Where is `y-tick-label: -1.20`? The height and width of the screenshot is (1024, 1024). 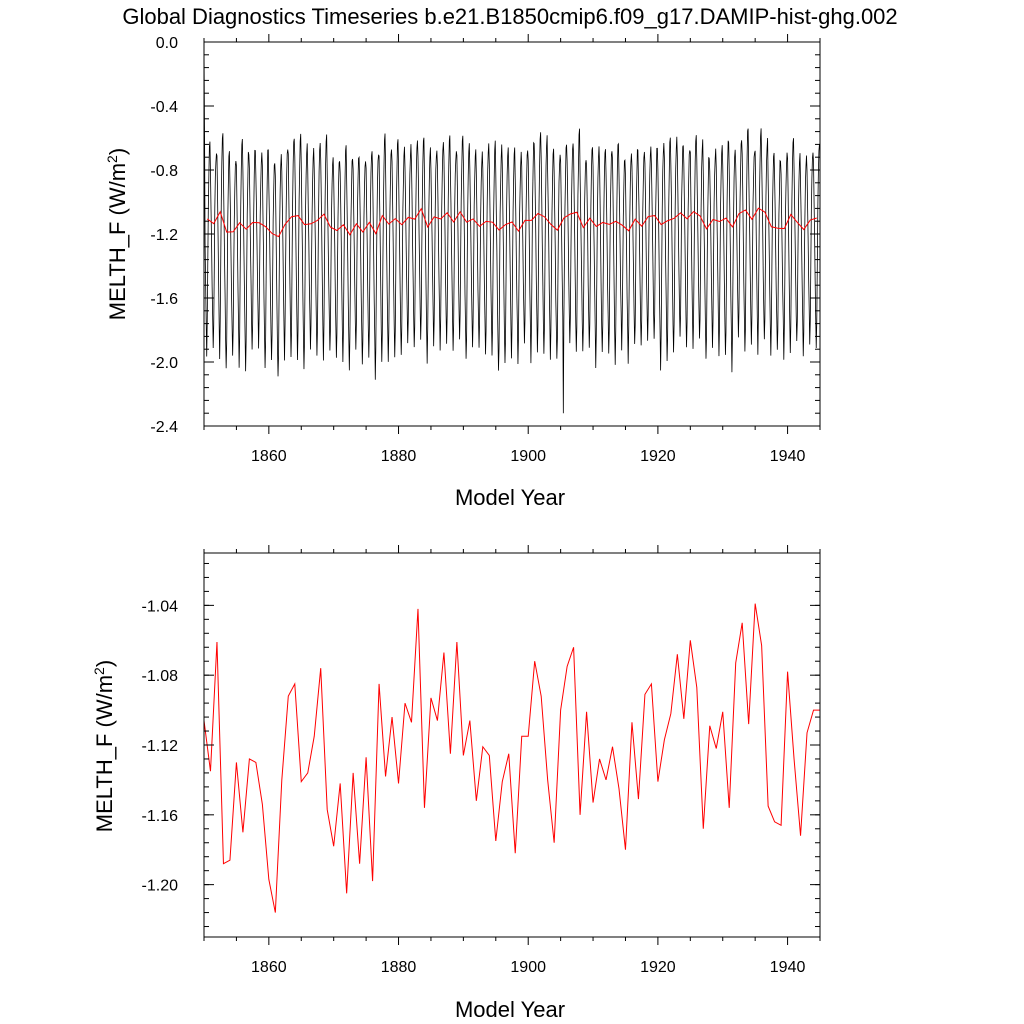 y-tick-label: -1.20 is located at coordinates (160, 886).